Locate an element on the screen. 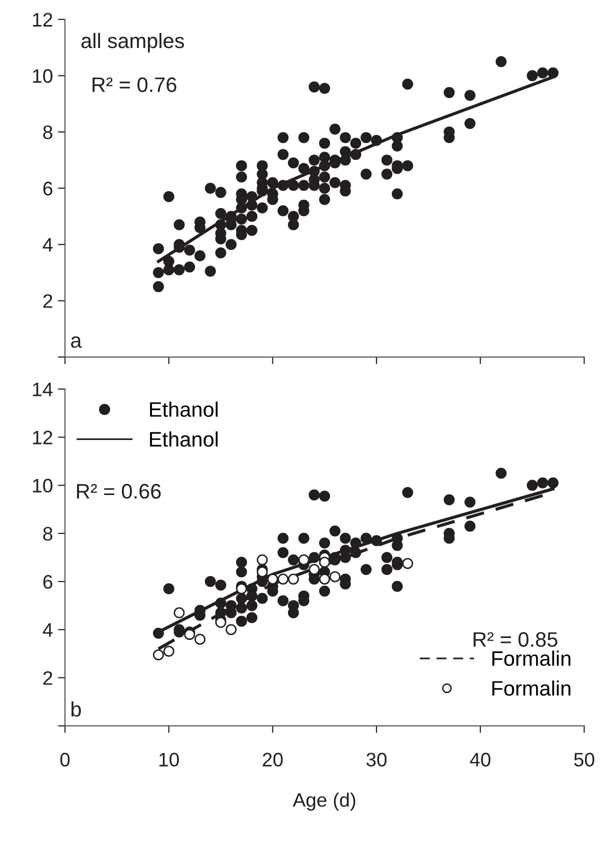  annotation: R² = 0.76 is located at coordinates (134, 84).